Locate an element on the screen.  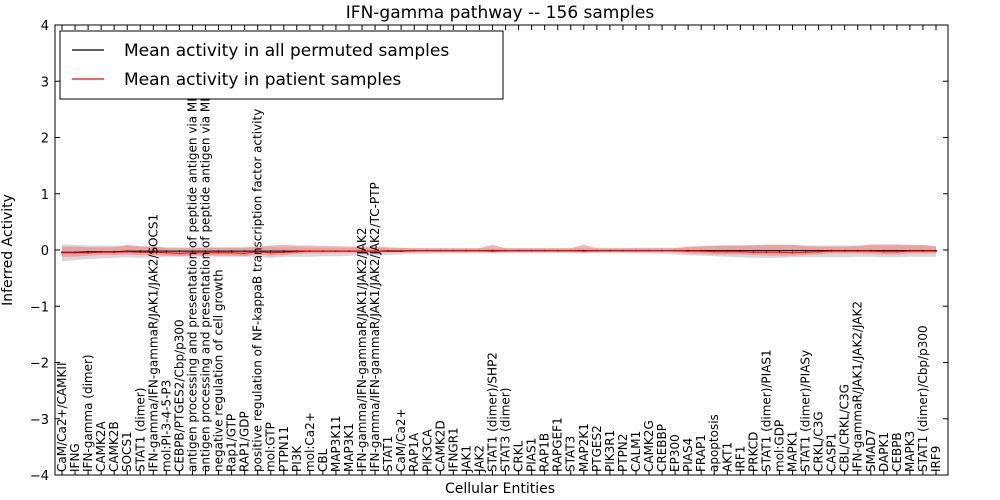
x-category-label: STAT1 (dimer)/PIASy is located at coordinates (806, 411).